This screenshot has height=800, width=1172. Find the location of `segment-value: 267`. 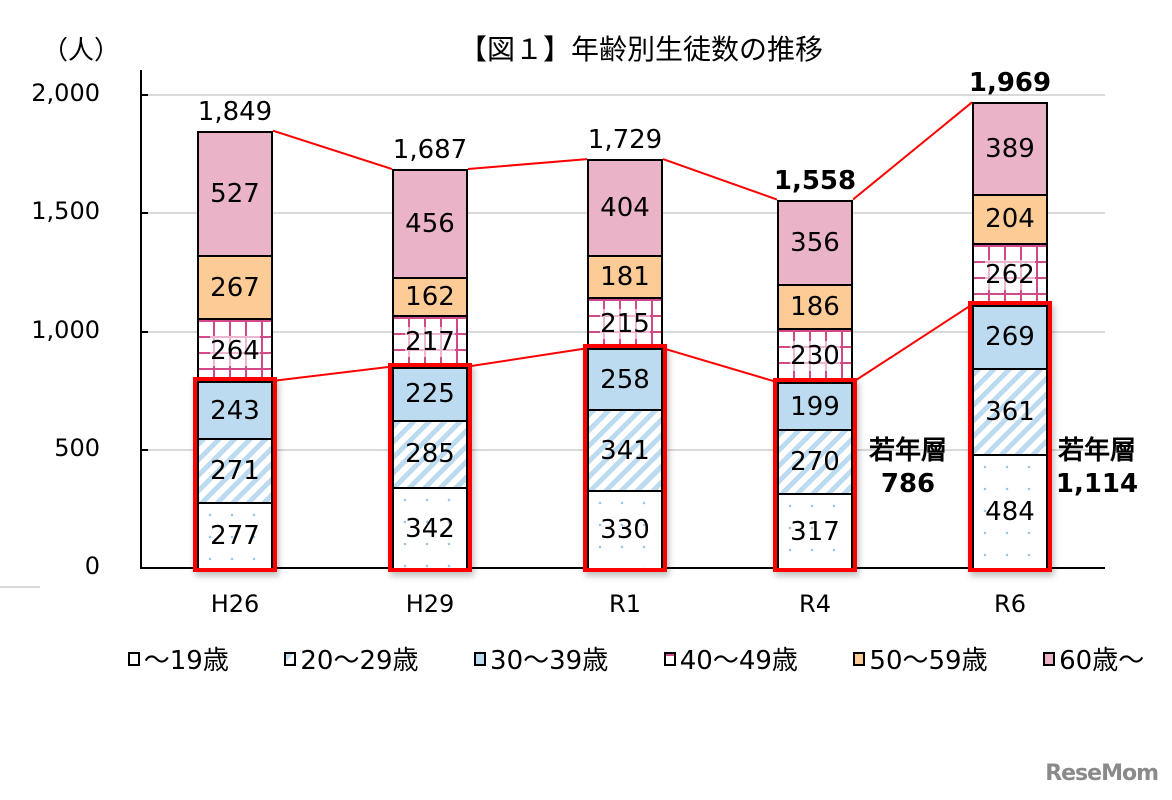

segment-value: 267 is located at coordinates (235, 287).